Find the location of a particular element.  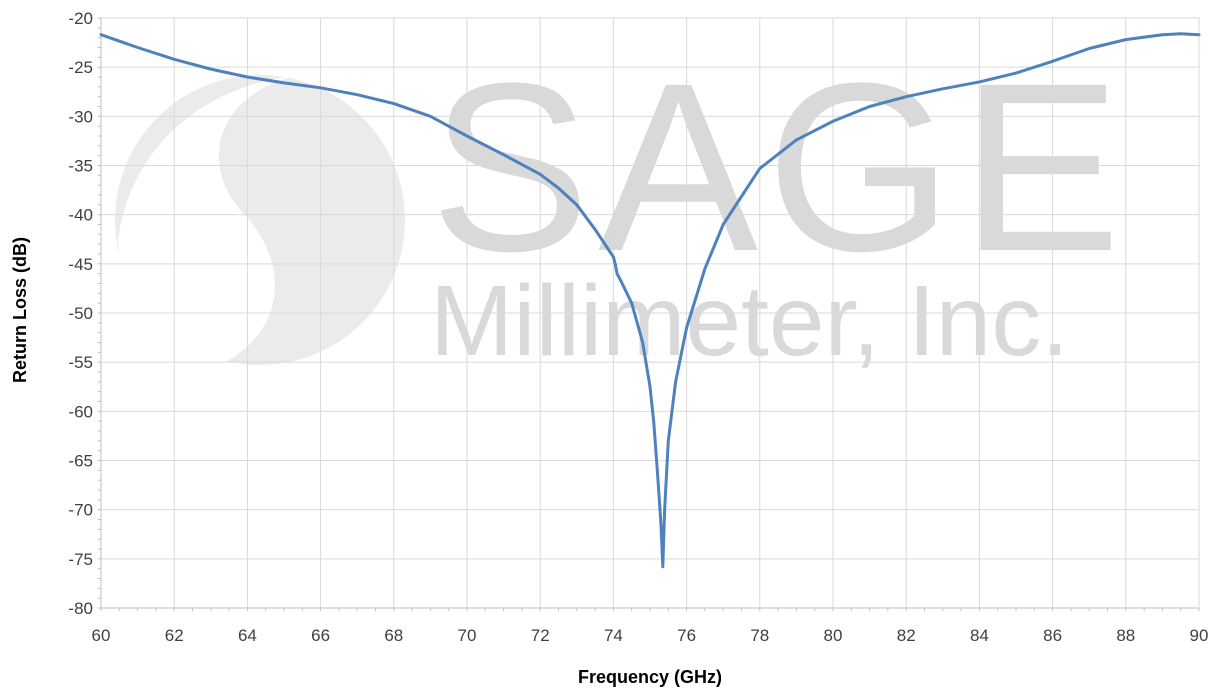

x-tick-labels: 60 62 64 66 68 70 72 74 76 78 80 82 84 86 88 90 is located at coordinates (650, 635).